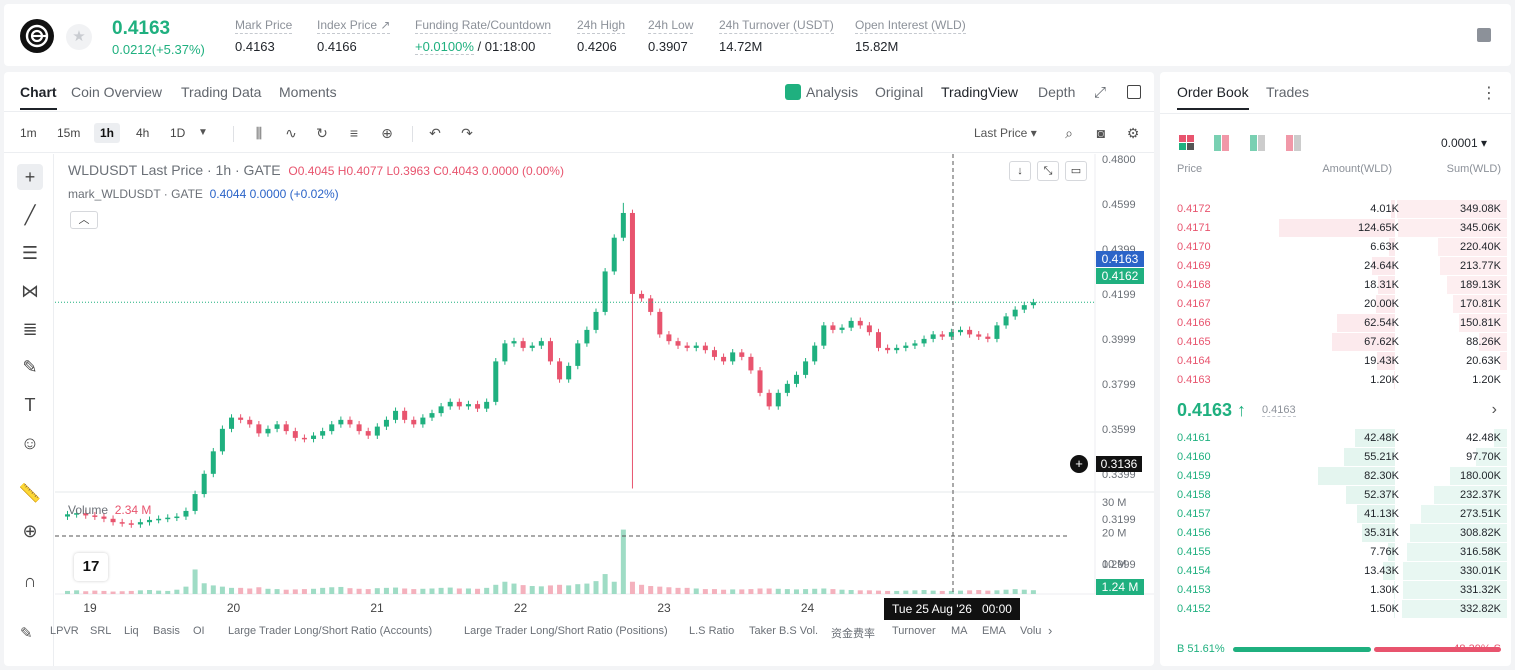 The height and width of the screenshot is (670, 1515). Describe the element at coordinates (959, 631) in the screenshot. I see `indicator-ma: MA` at that location.